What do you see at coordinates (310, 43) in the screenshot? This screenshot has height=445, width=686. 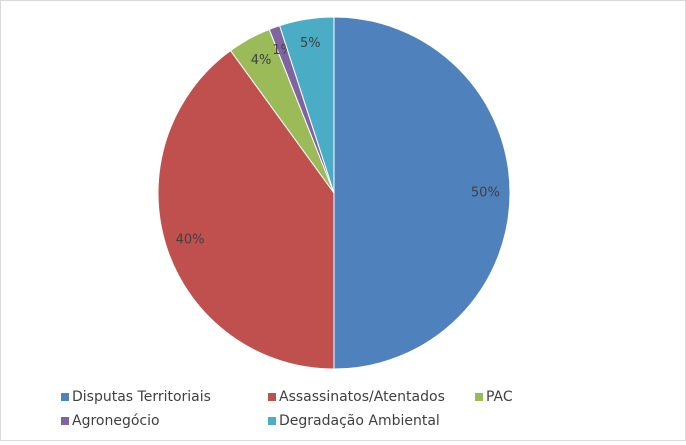 I see `data-label: 5%` at bounding box center [310, 43].